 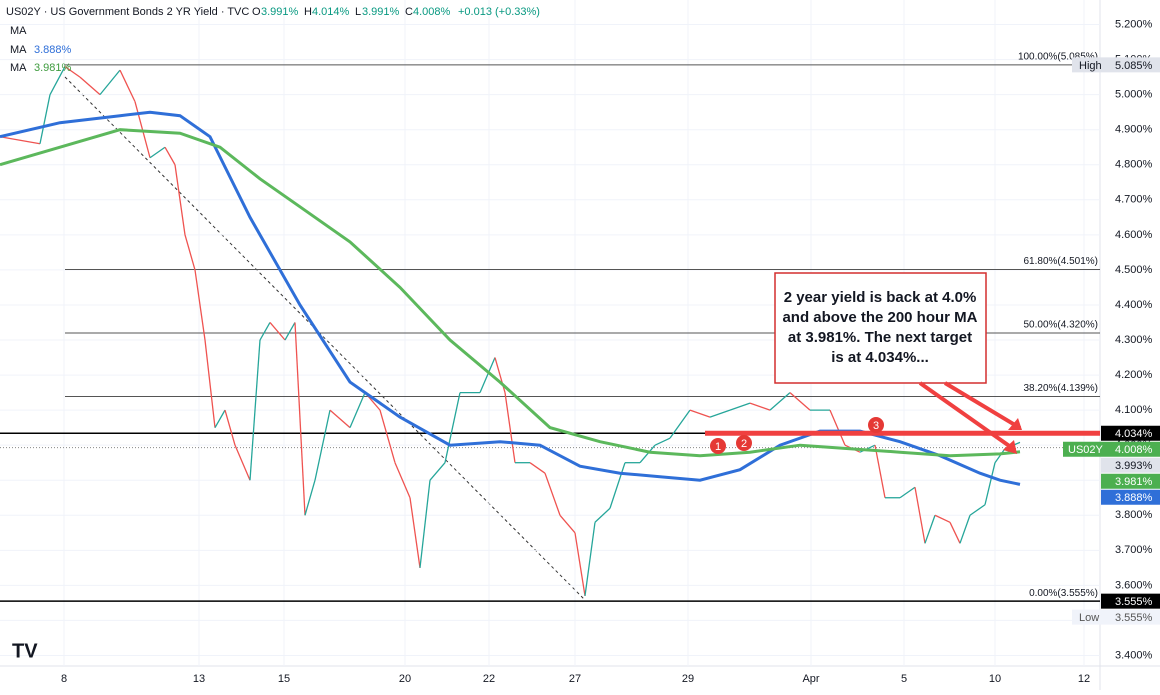 I want to click on x-tick-label: 27, so click(x=575, y=679).